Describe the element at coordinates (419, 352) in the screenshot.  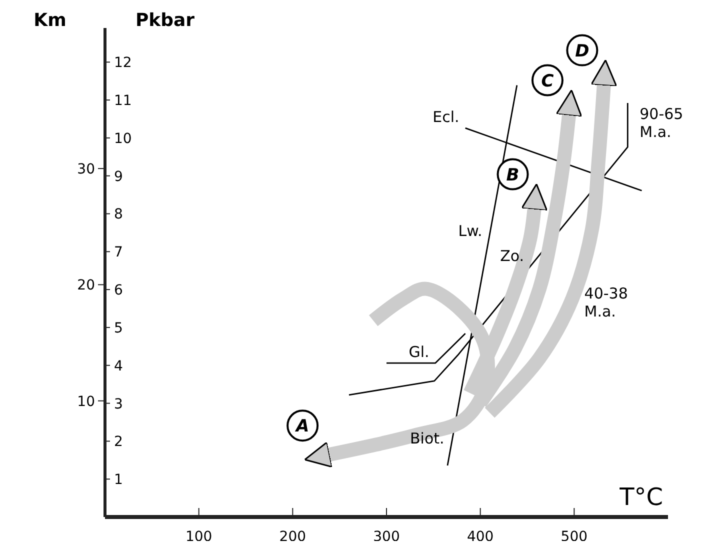
I see `annotation: Gl.` at that location.